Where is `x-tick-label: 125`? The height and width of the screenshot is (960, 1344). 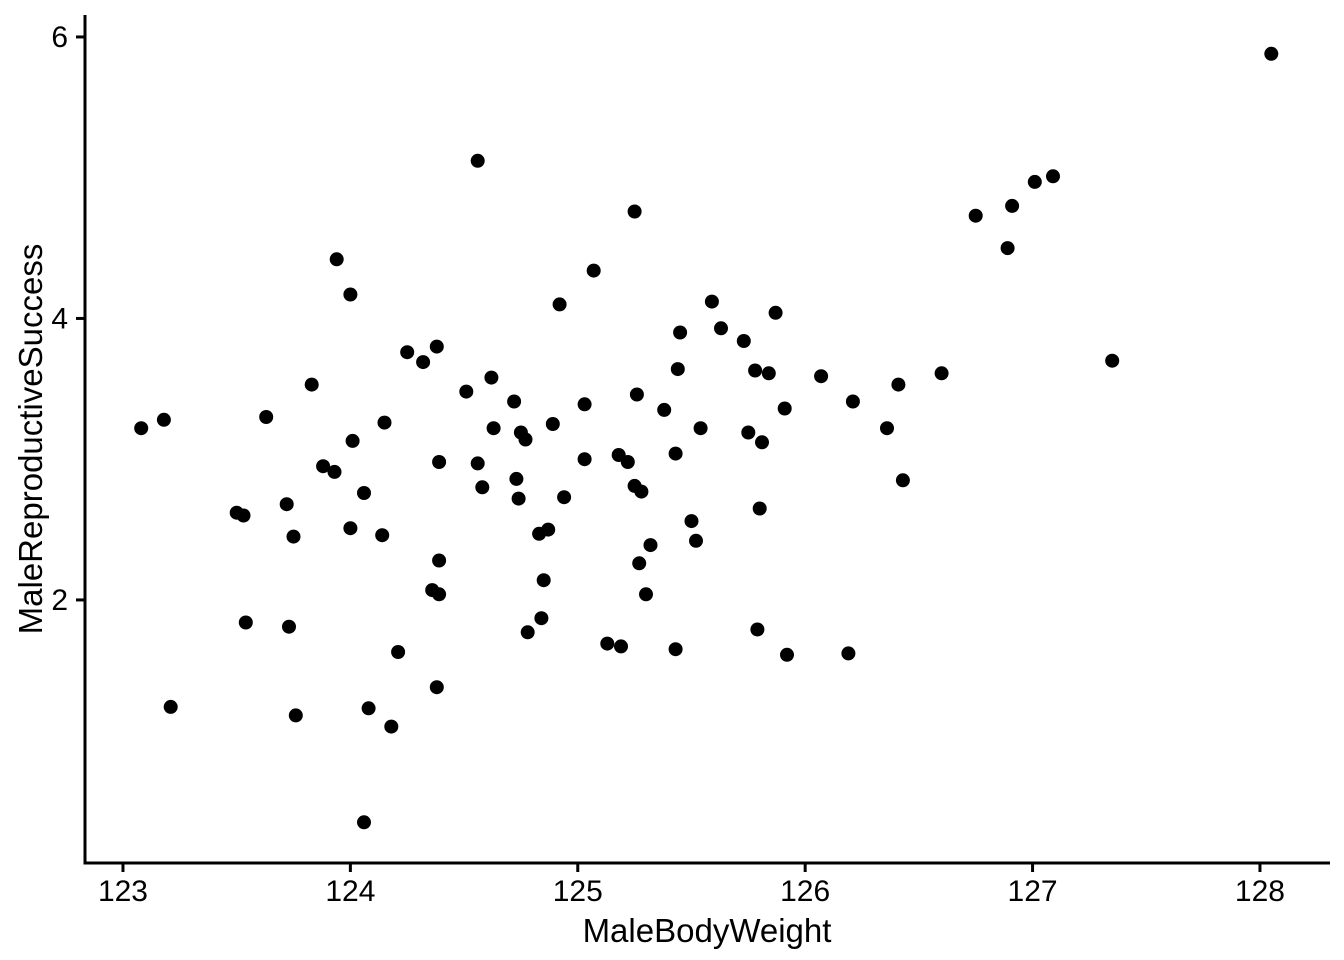 x-tick-label: 125 is located at coordinates (578, 891).